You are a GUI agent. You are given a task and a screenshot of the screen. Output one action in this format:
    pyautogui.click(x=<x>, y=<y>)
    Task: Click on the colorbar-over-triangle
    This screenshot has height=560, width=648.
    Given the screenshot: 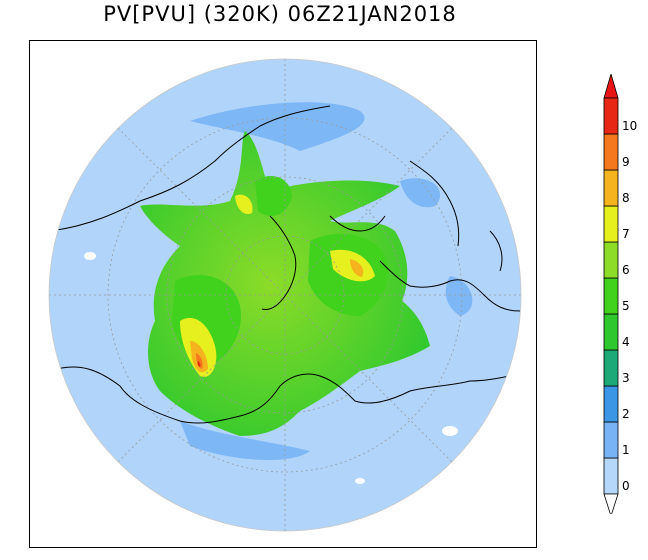 What is the action you would take?
    pyautogui.click(x=611, y=86)
    